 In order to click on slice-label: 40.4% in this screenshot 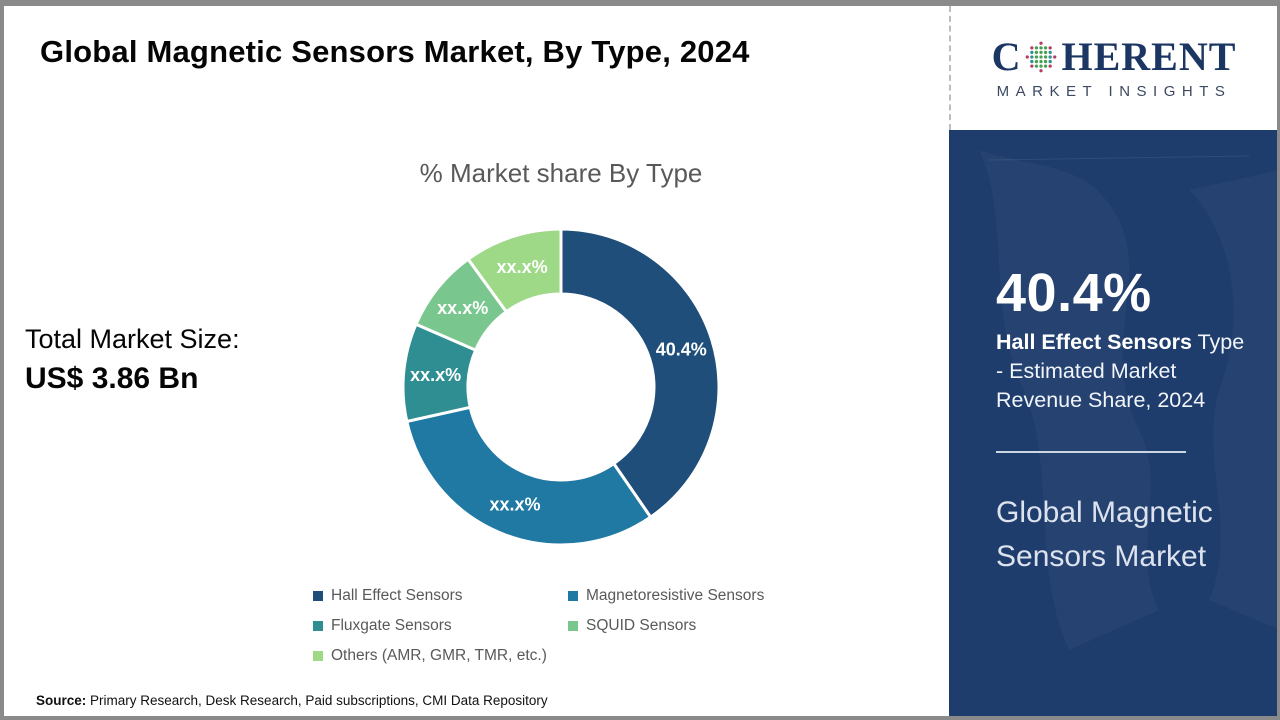, I will do `click(681, 350)`.